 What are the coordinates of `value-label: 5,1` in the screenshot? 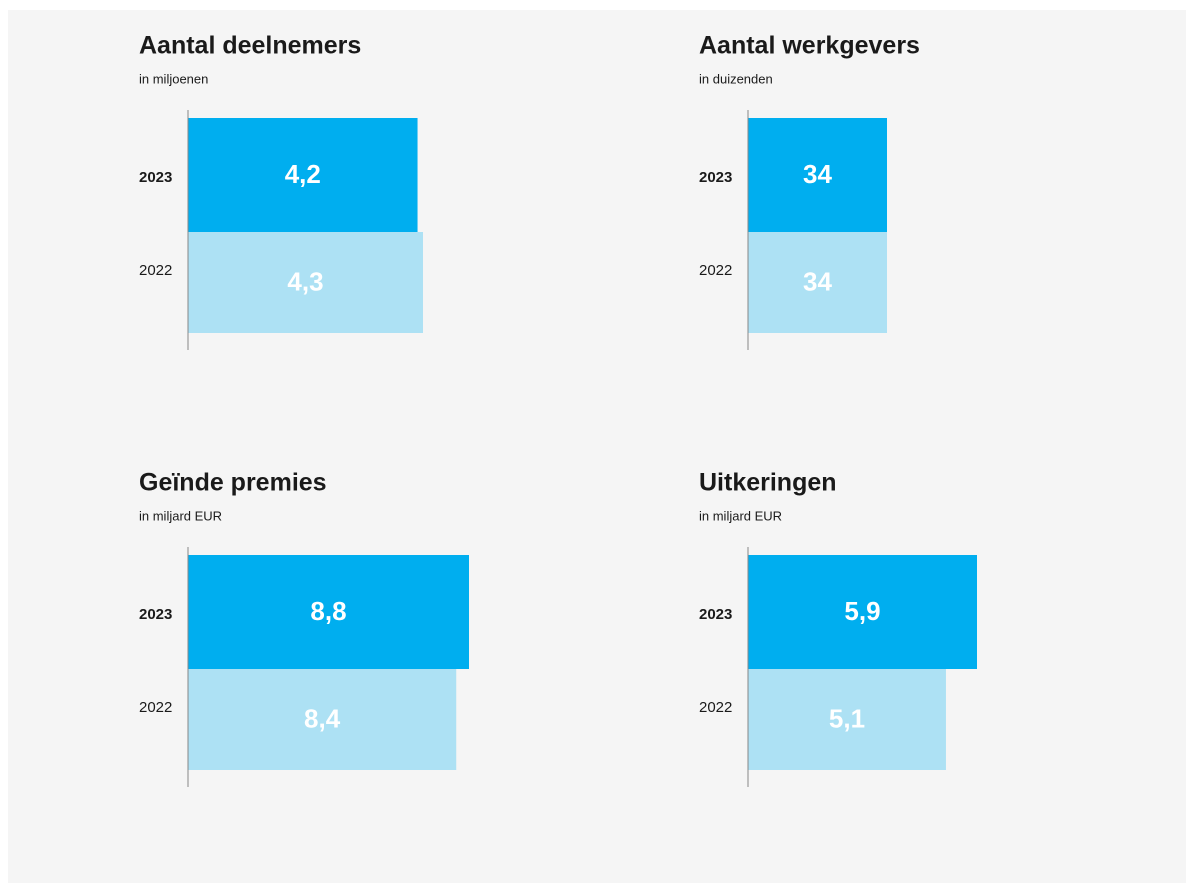 It's located at (847, 718).